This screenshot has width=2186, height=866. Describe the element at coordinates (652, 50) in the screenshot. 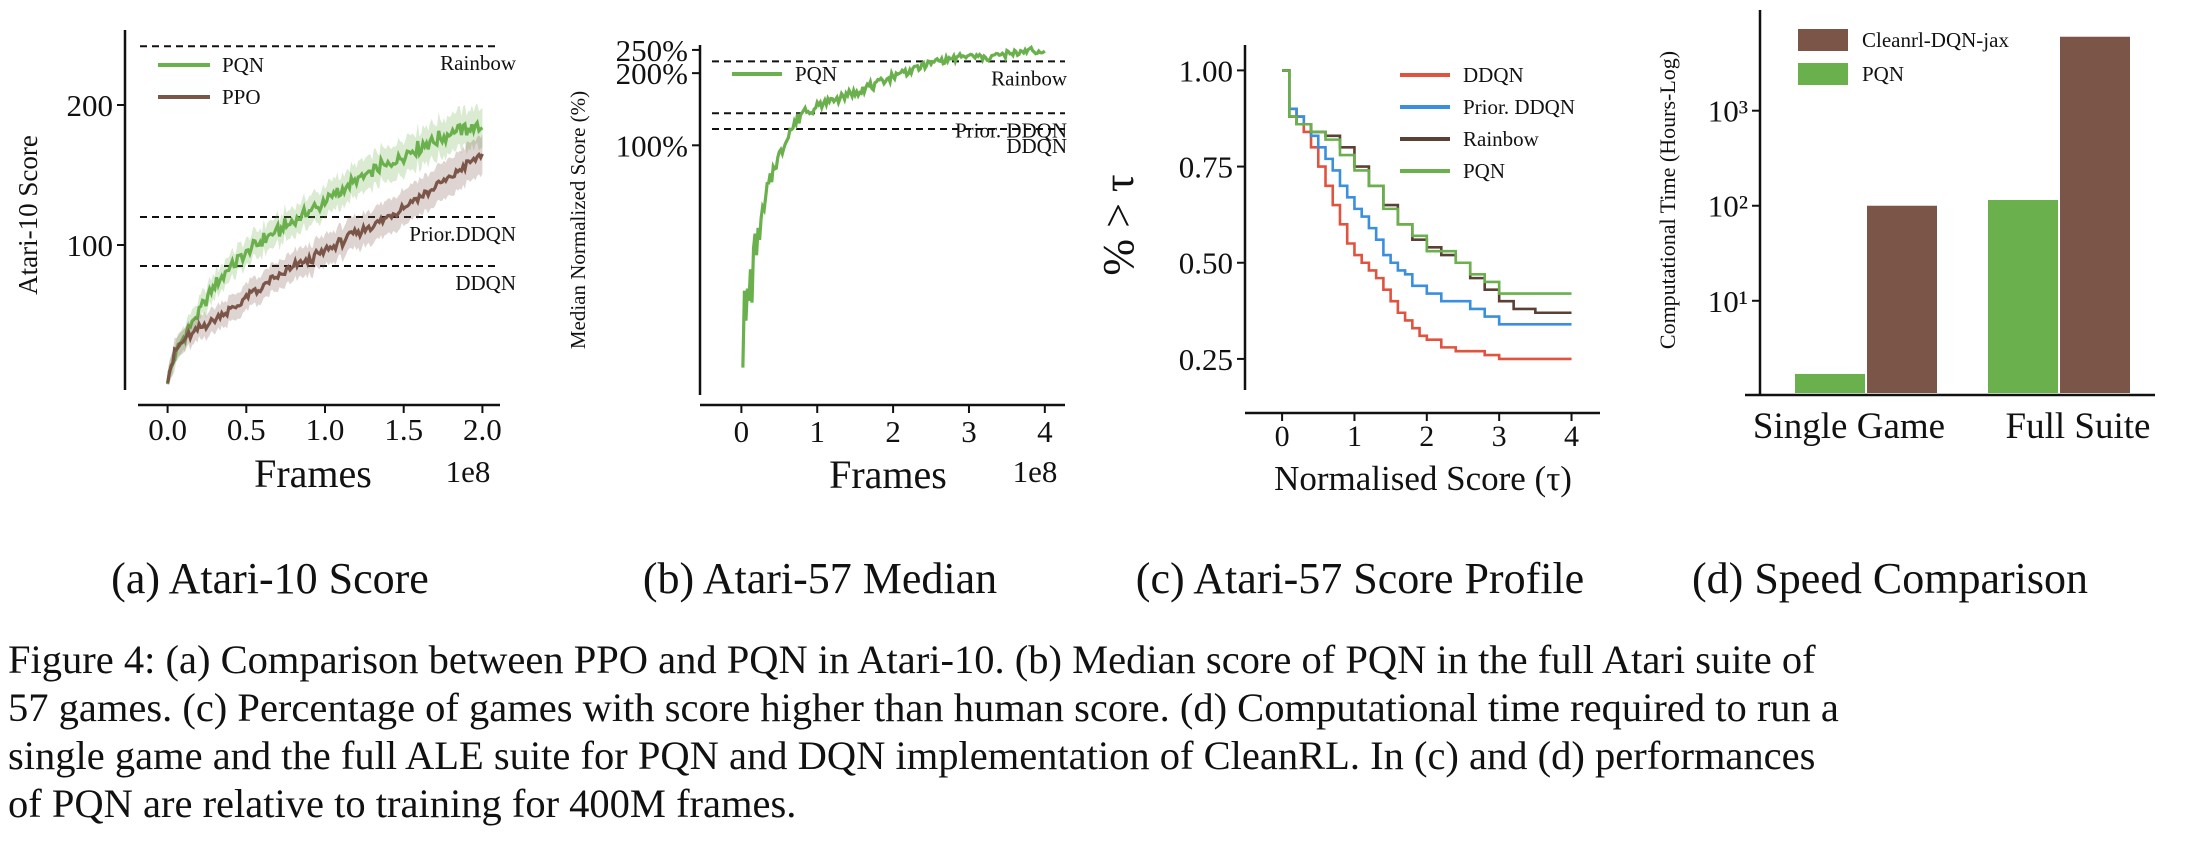

I see `panel-b-y-tick-label: 250%` at that location.